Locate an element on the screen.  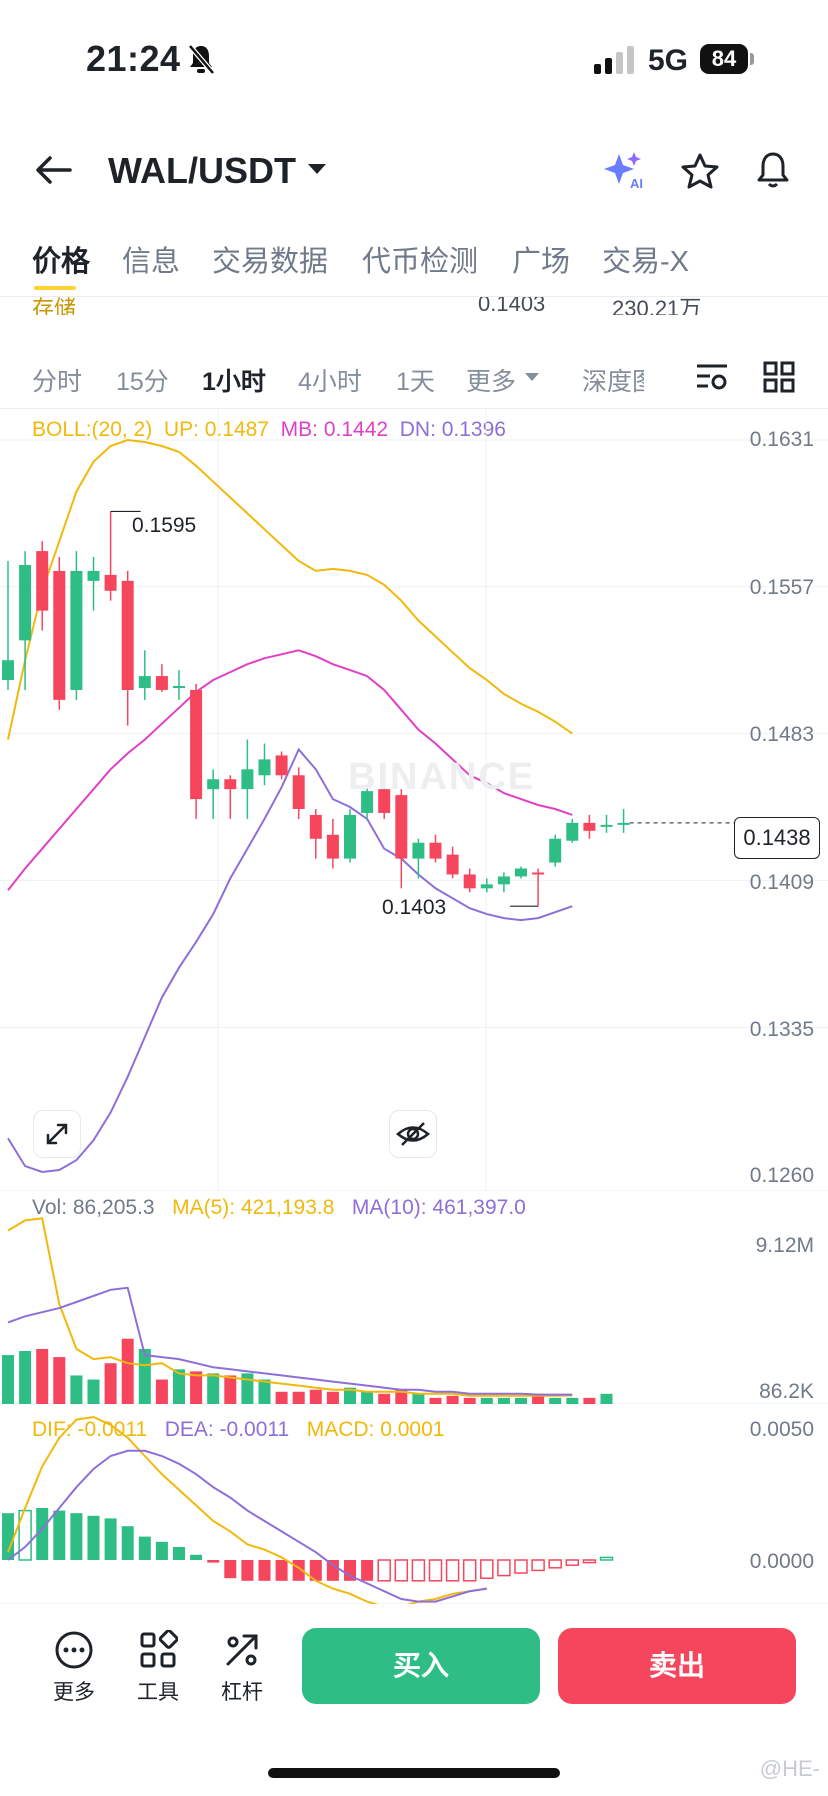
volume-ma5-line is located at coordinates (290, 1307).